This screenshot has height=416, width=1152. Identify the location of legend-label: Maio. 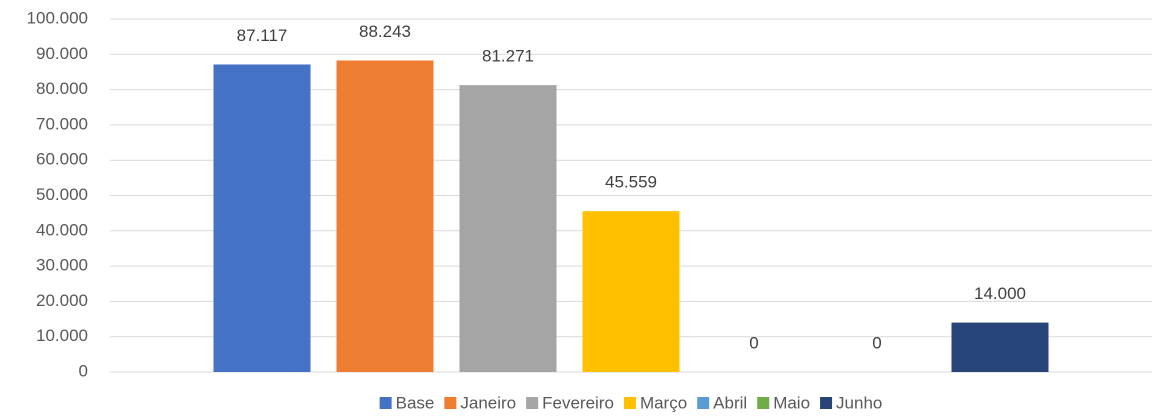
(791, 402).